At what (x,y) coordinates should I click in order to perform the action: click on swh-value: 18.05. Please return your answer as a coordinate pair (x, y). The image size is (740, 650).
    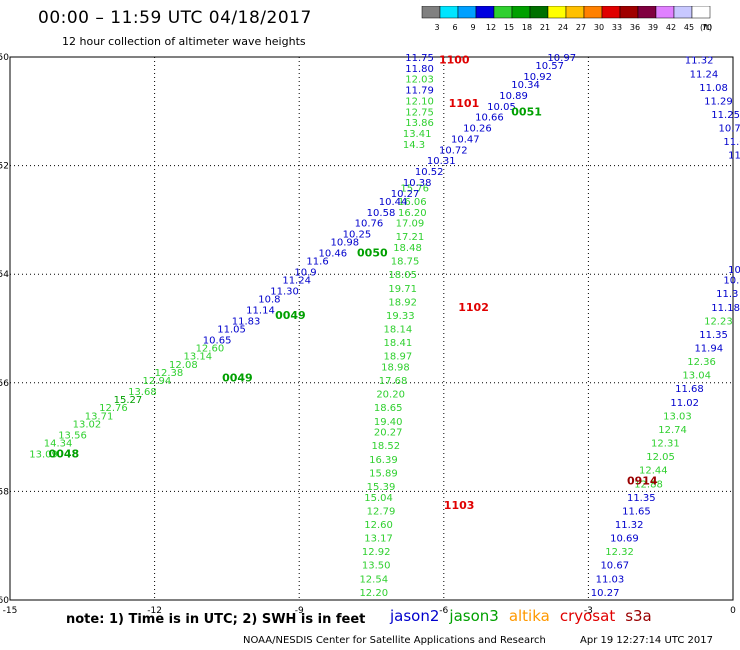
    Looking at the image, I should click on (402, 275).